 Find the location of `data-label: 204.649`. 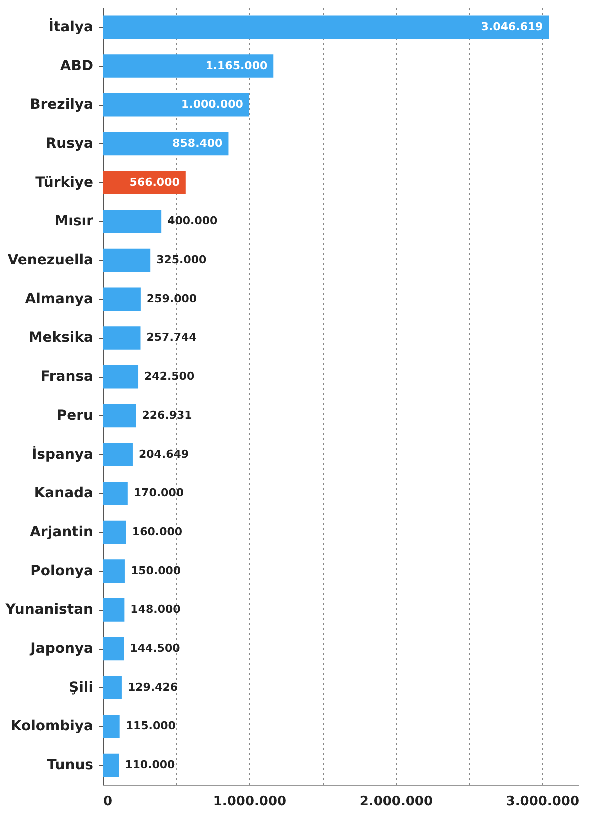

data-label: 204.649 is located at coordinates (164, 454).